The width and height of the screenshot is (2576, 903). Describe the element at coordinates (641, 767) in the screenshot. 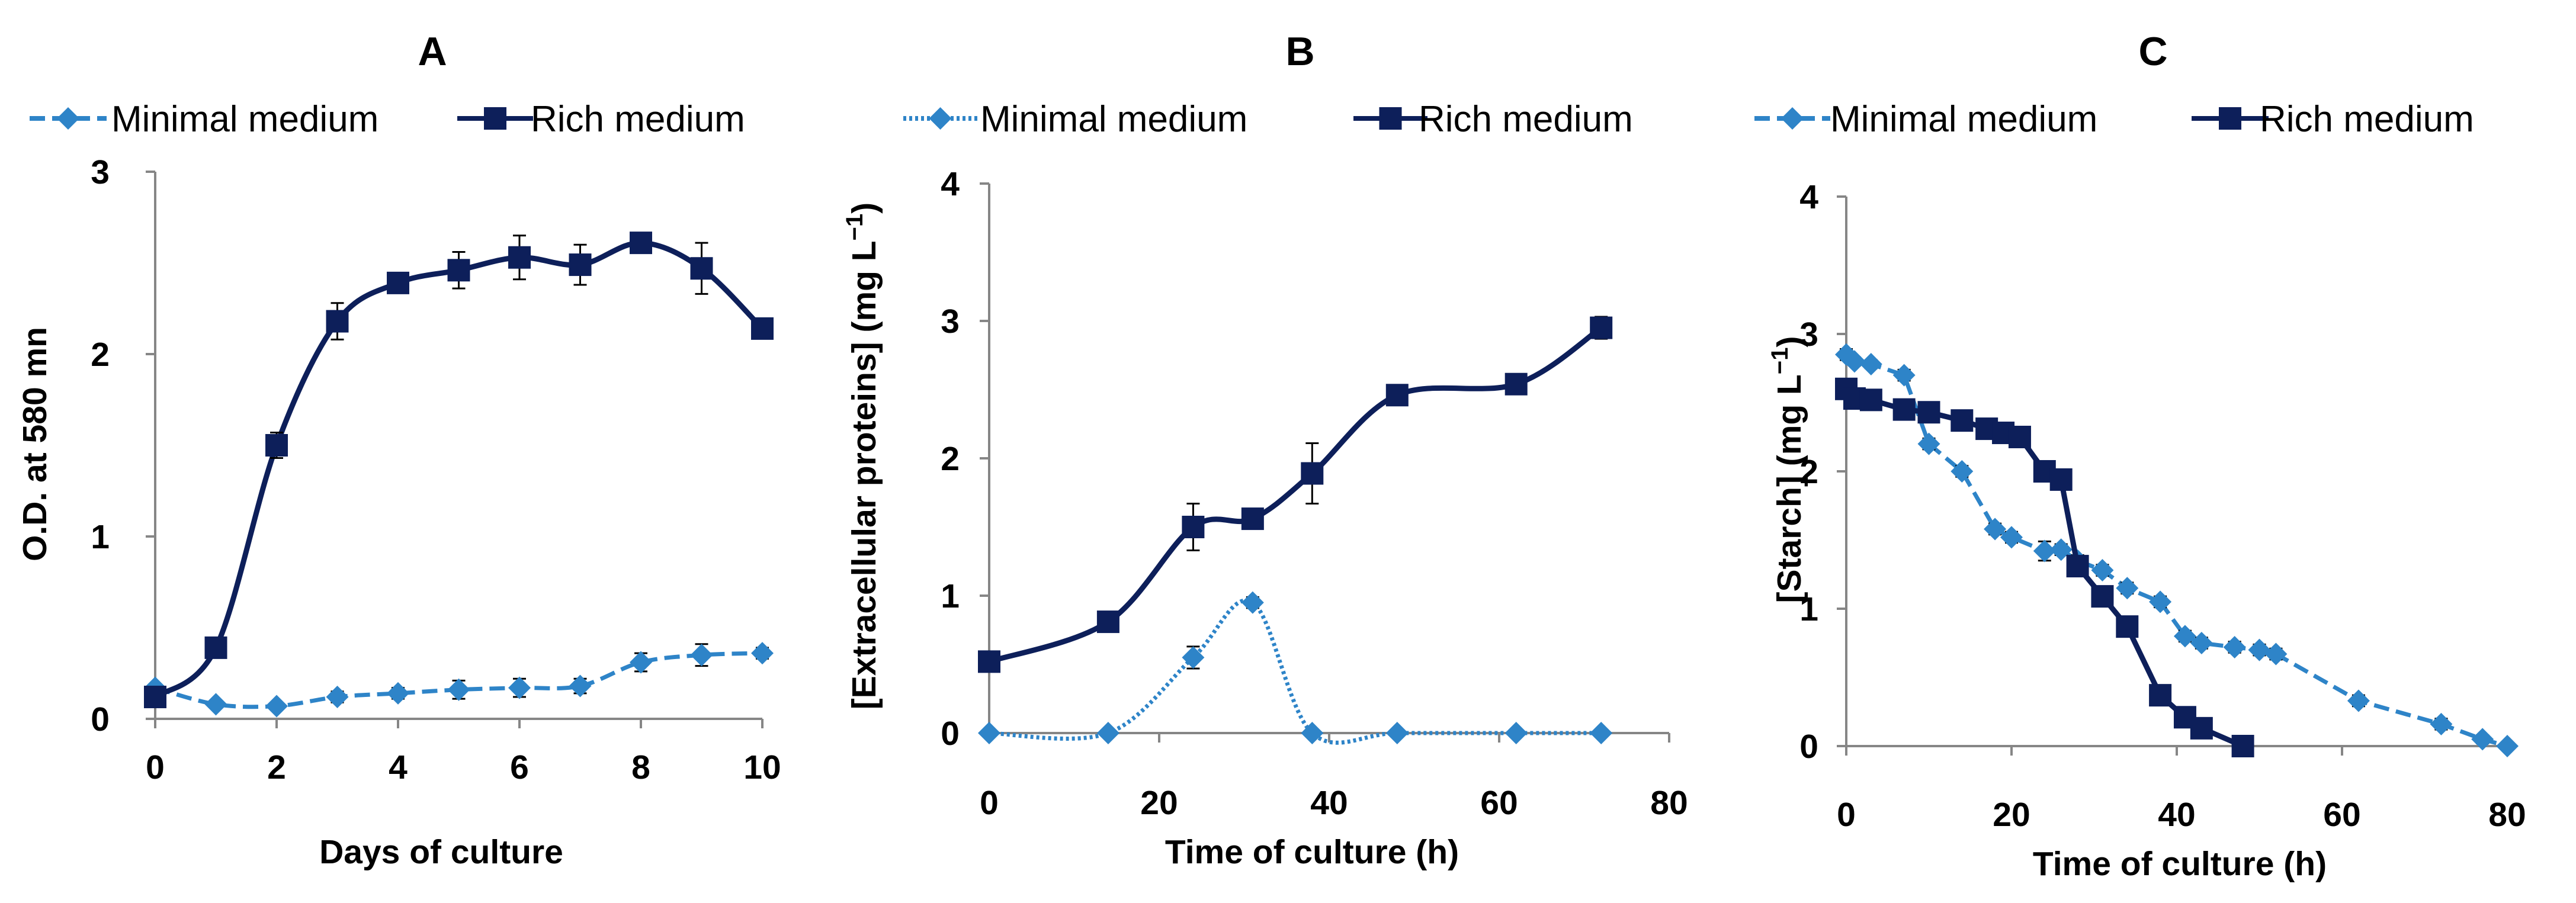

I see `x-tick-label: 8` at that location.